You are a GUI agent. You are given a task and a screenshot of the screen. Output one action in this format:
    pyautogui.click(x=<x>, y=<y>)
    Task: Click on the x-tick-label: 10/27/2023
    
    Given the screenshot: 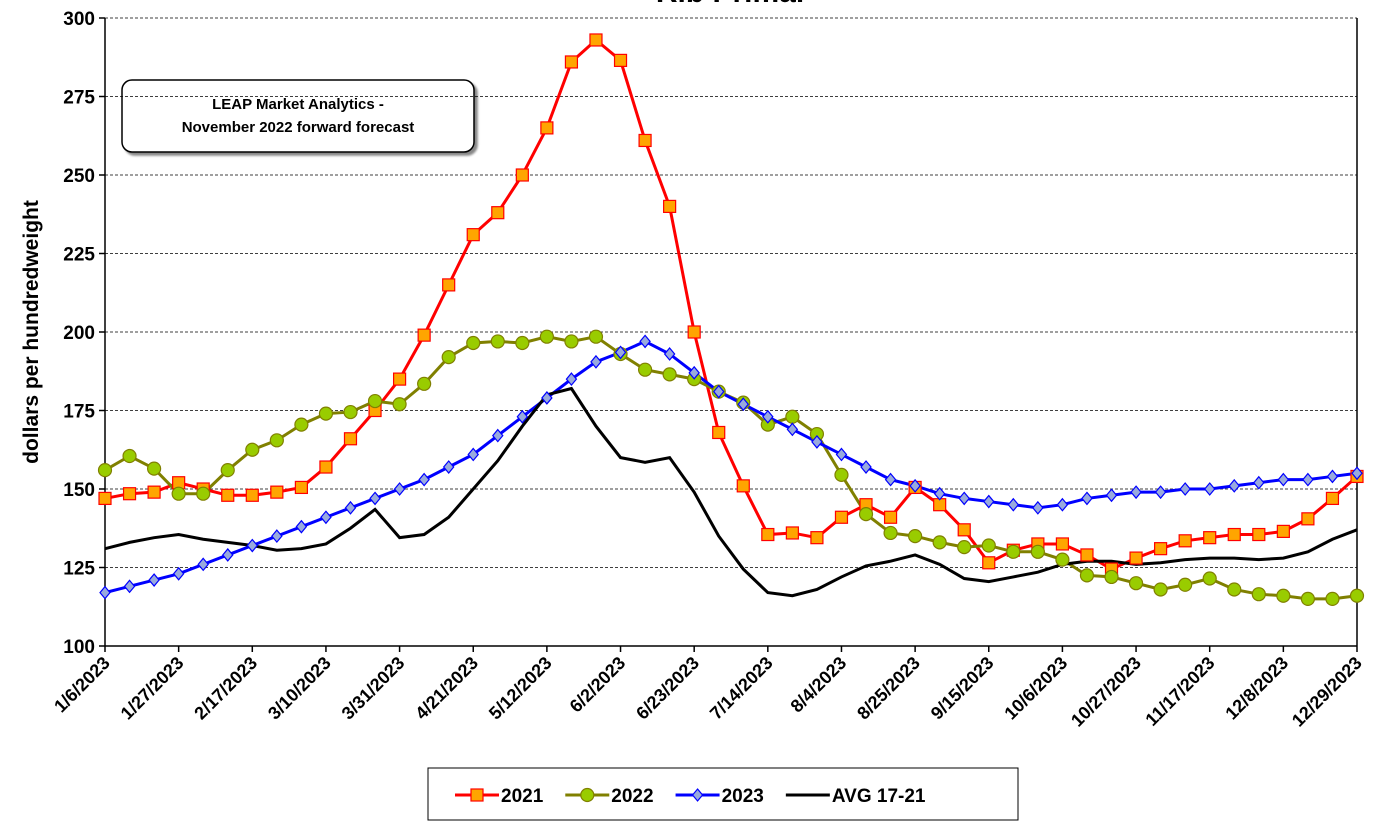 What is the action you would take?
    pyautogui.click(x=1106, y=692)
    